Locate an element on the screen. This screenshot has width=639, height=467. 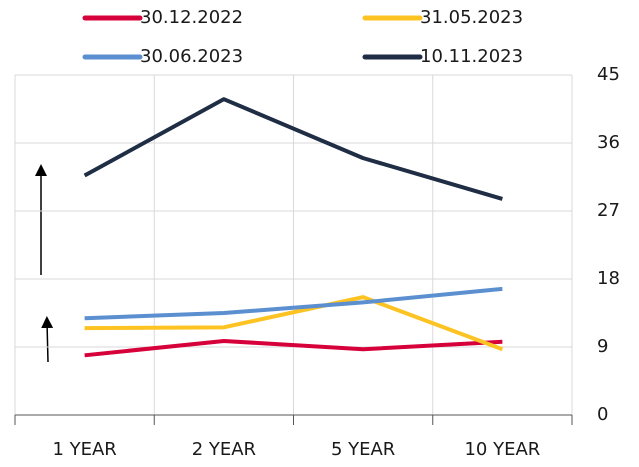
y-tick-label: 9 is located at coordinates (602, 346).